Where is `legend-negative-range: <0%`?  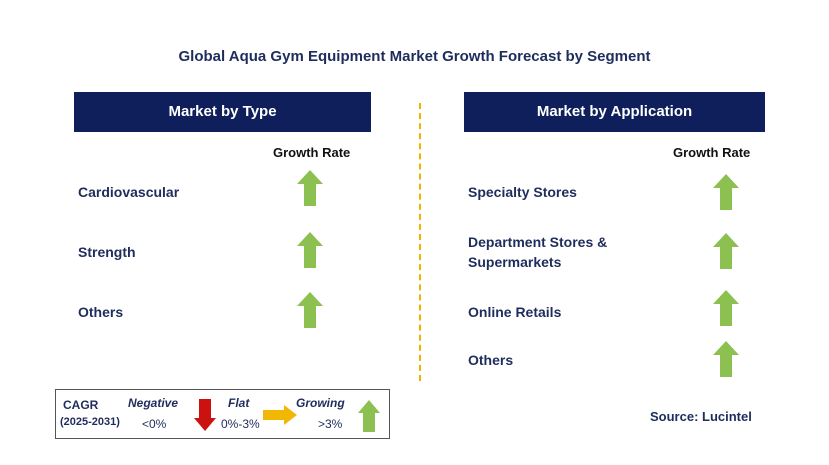
legend-negative-range: <0% is located at coordinates (154, 424).